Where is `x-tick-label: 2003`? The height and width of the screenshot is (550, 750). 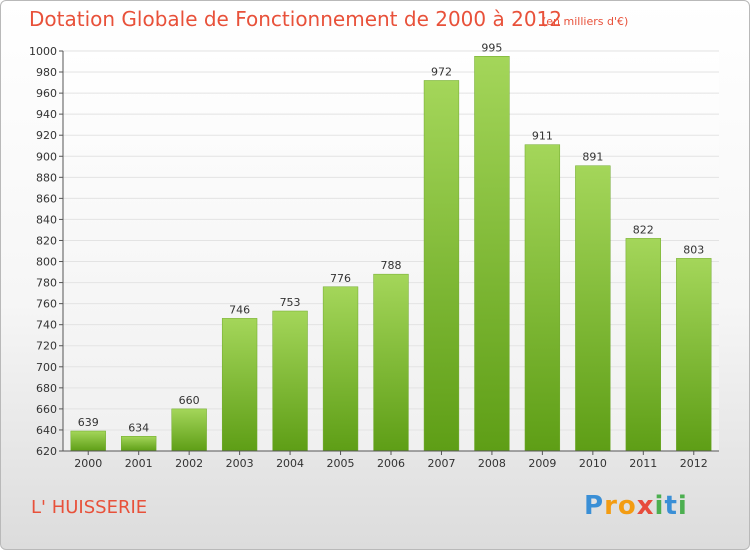
x-tick-label: 2003 is located at coordinates (240, 463).